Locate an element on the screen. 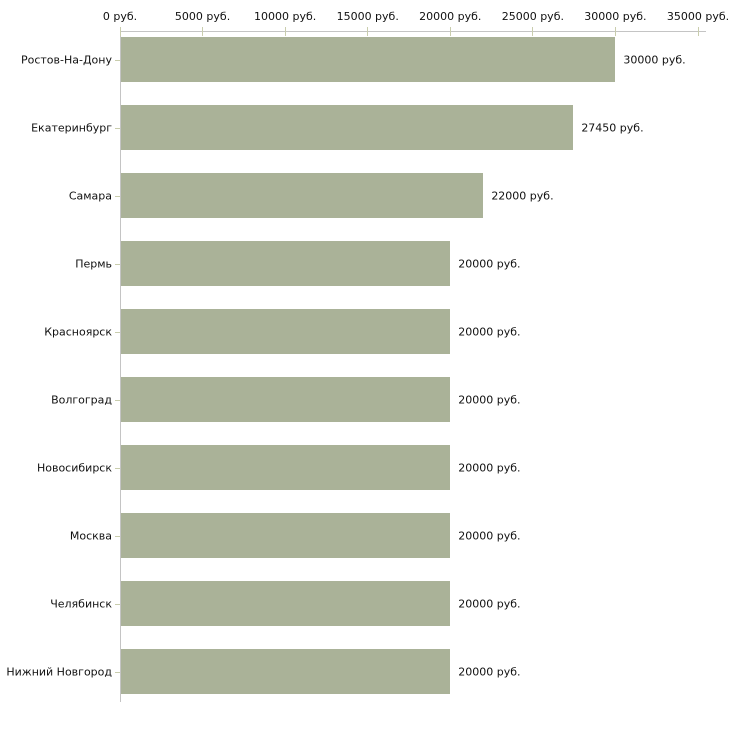  category-label: Ростов-На-Дону is located at coordinates (66, 59).